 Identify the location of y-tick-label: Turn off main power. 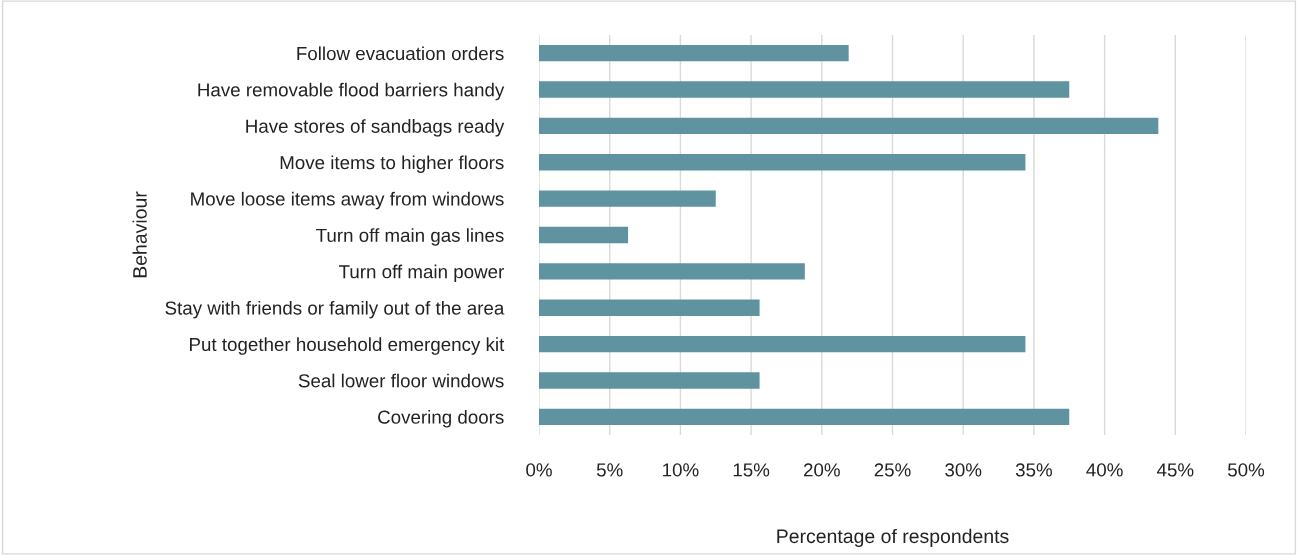
(421, 273).